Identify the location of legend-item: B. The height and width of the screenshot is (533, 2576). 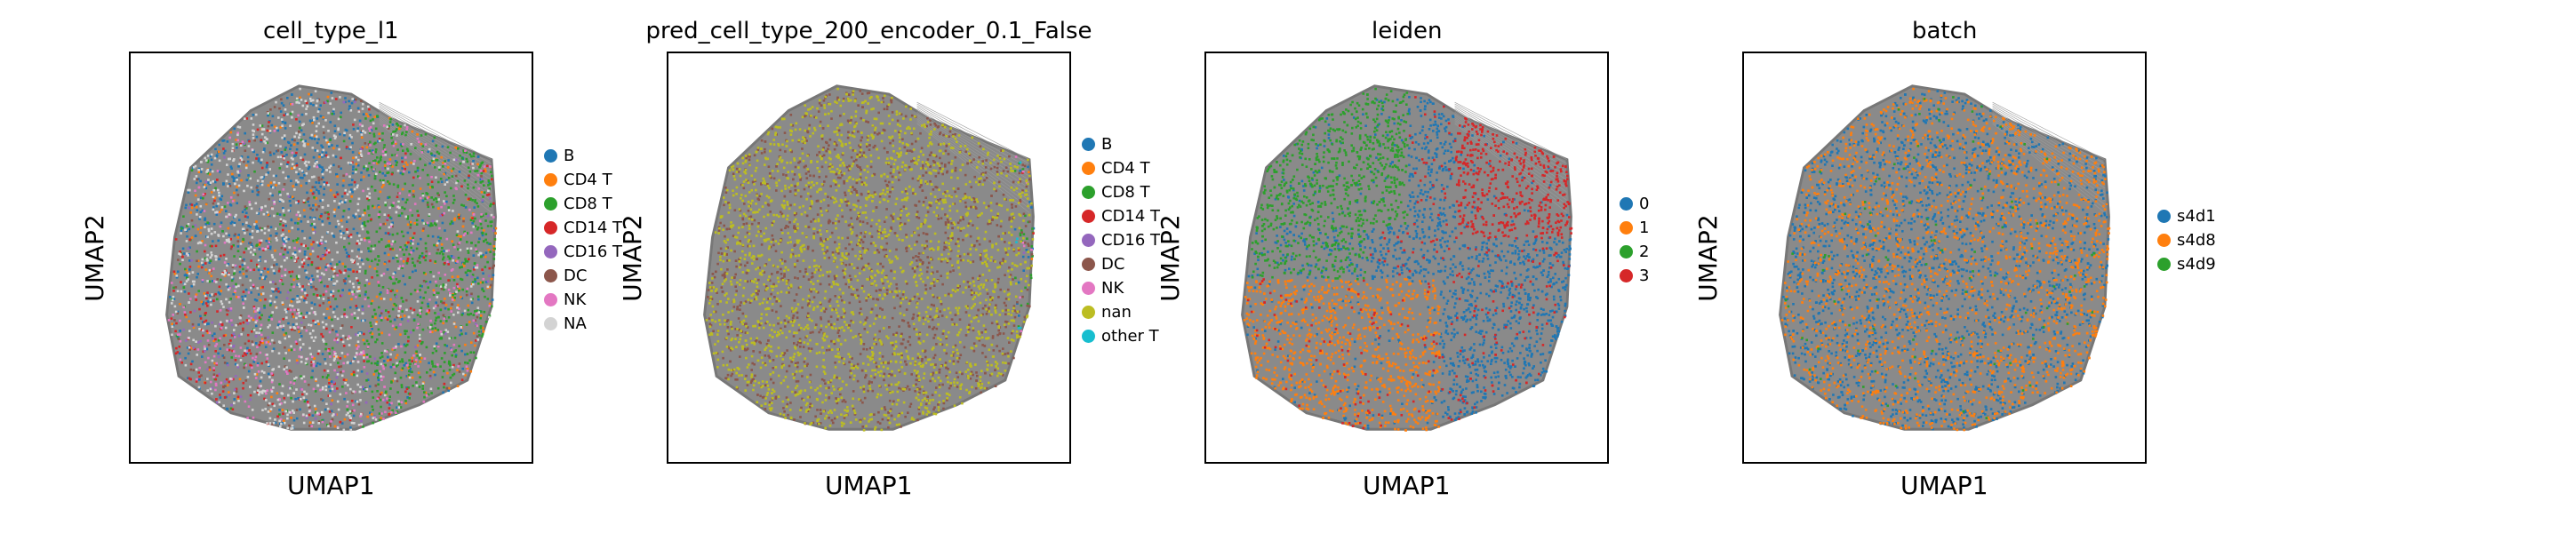
(1121, 144).